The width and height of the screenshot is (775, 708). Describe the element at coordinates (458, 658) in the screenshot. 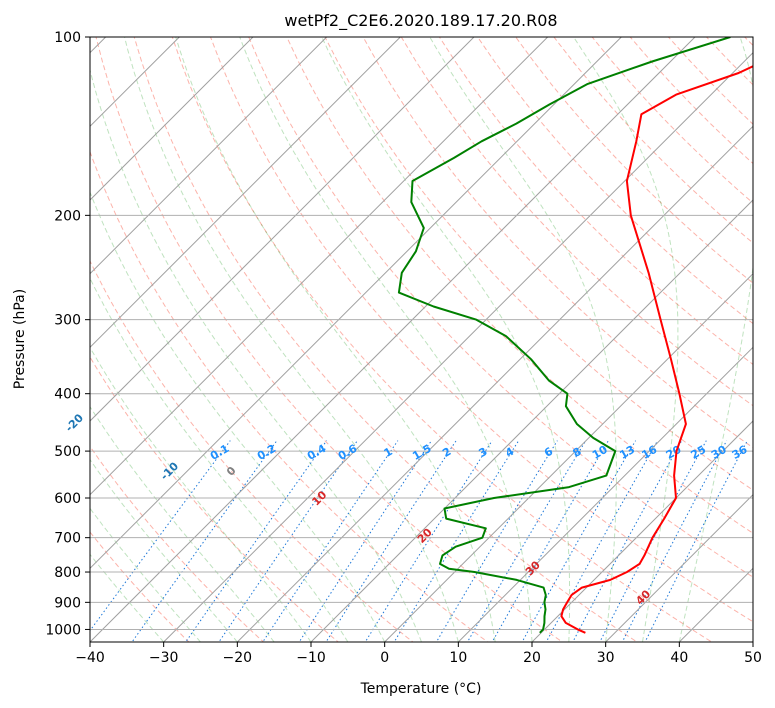

I see `x-tick-label: 10` at that location.